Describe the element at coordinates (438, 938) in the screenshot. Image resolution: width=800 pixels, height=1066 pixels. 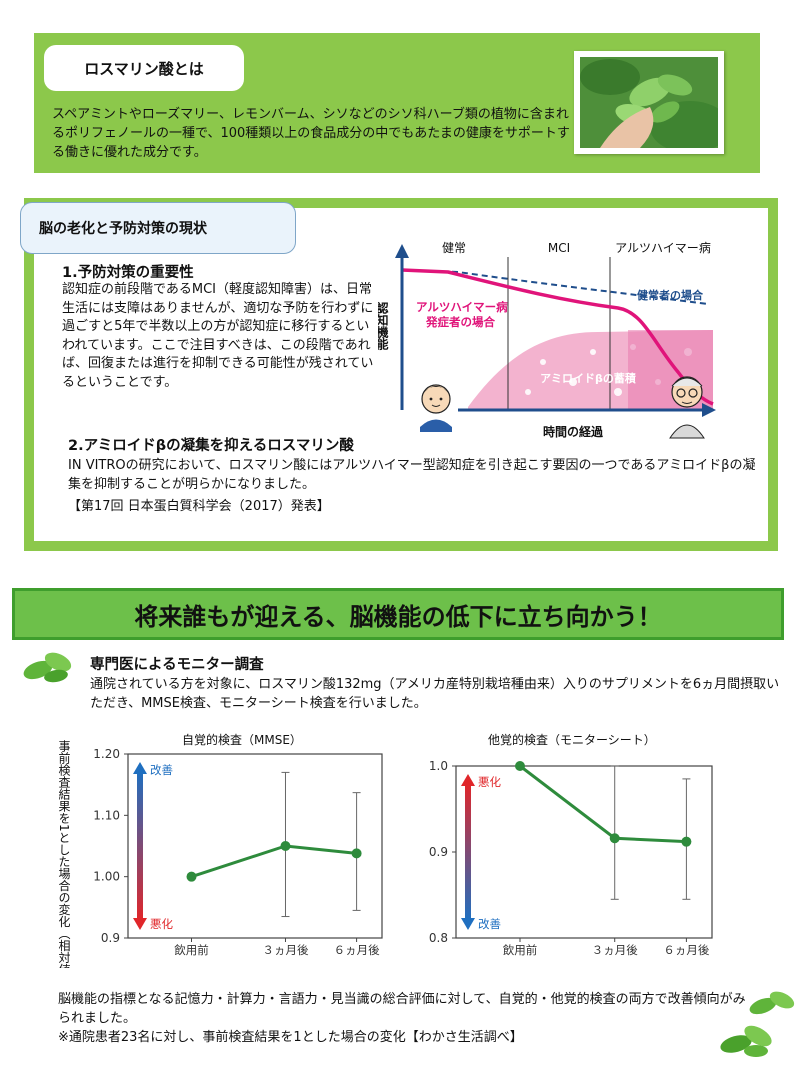
I see `y-tick-label: 0.8` at that location.